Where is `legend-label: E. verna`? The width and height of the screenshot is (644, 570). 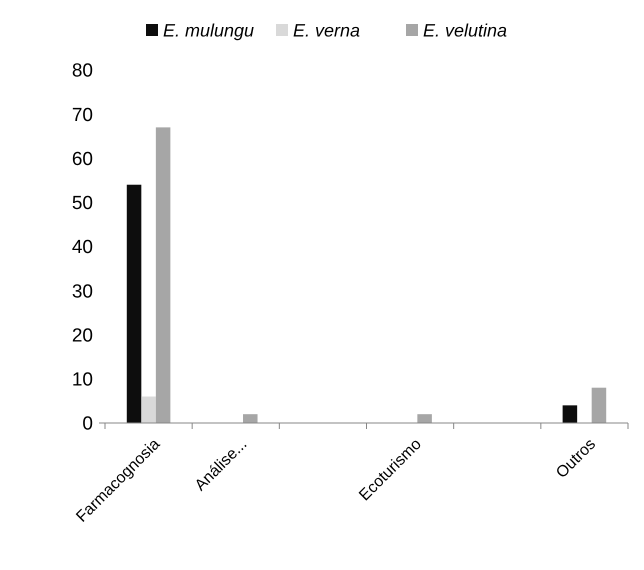
legend-label: E. verna is located at coordinates (326, 30).